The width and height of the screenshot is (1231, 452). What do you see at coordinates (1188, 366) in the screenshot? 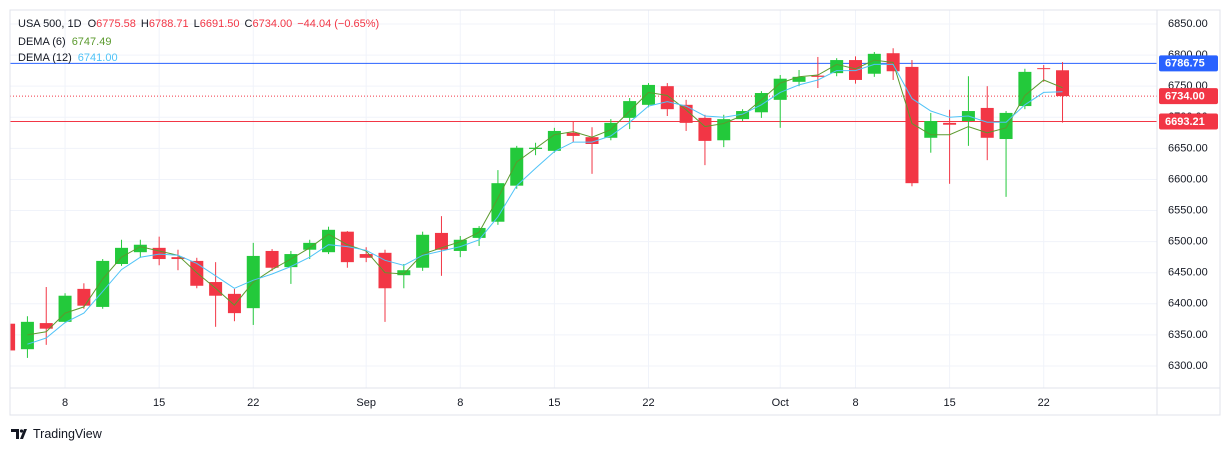
I see `y-tick-label: 6300.00` at bounding box center [1188, 366].